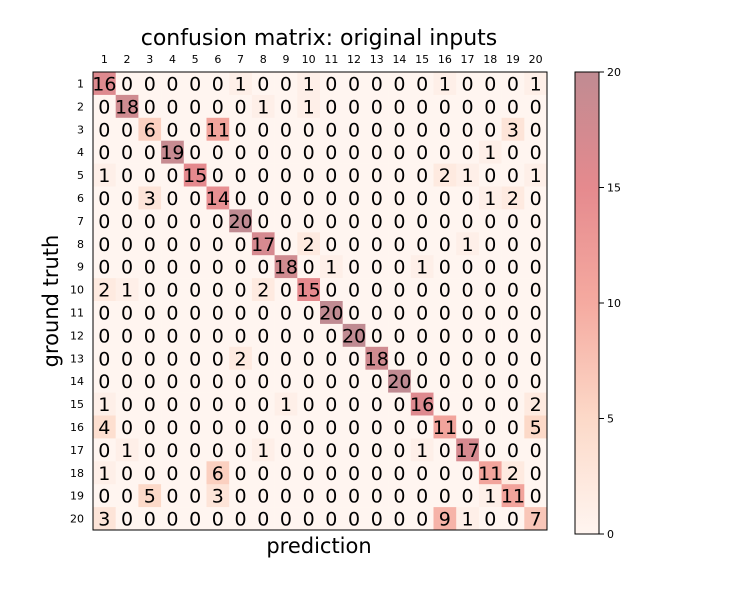 This screenshot has height=600, width=733. What do you see at coordinates (513, 199) in the screenshot?
I see `cell-value: 2` at bounding box center [513, 199].